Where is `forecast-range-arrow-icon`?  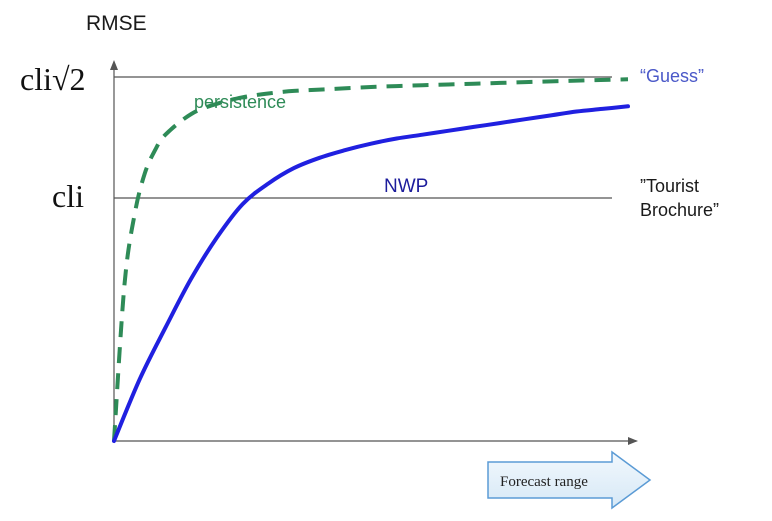
forecast-range-arrow-icon is located at coordinates (569, 480).